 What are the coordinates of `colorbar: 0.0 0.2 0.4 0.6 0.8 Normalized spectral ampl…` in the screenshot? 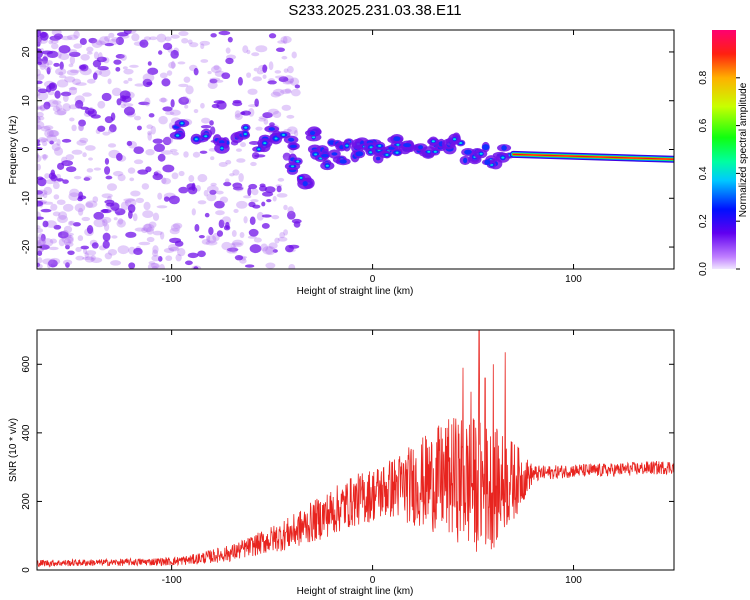 It's located at (723, 153).